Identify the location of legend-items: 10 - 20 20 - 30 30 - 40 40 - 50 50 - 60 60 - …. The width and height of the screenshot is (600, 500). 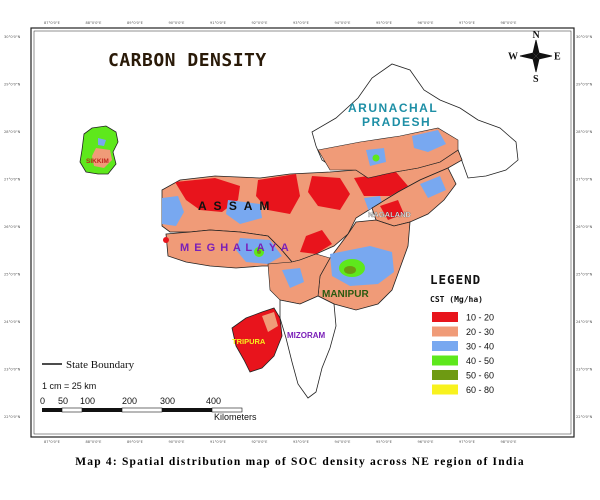
(463, 353).